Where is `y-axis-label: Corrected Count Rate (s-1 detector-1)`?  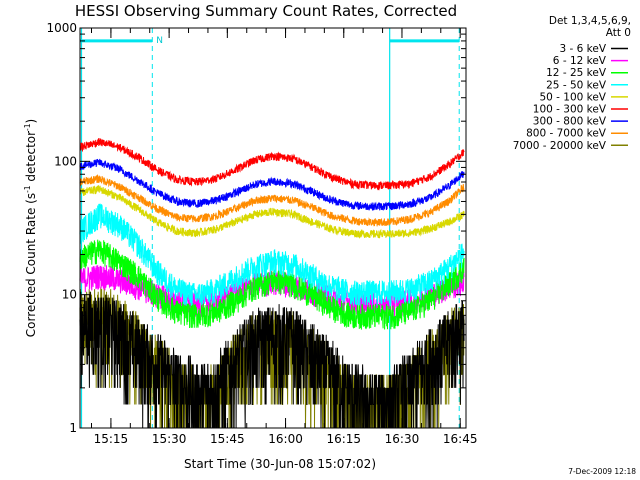 y-axis-label: Corrected Count Rate (s-1 detector-1) is located at coordinates (30, 228).